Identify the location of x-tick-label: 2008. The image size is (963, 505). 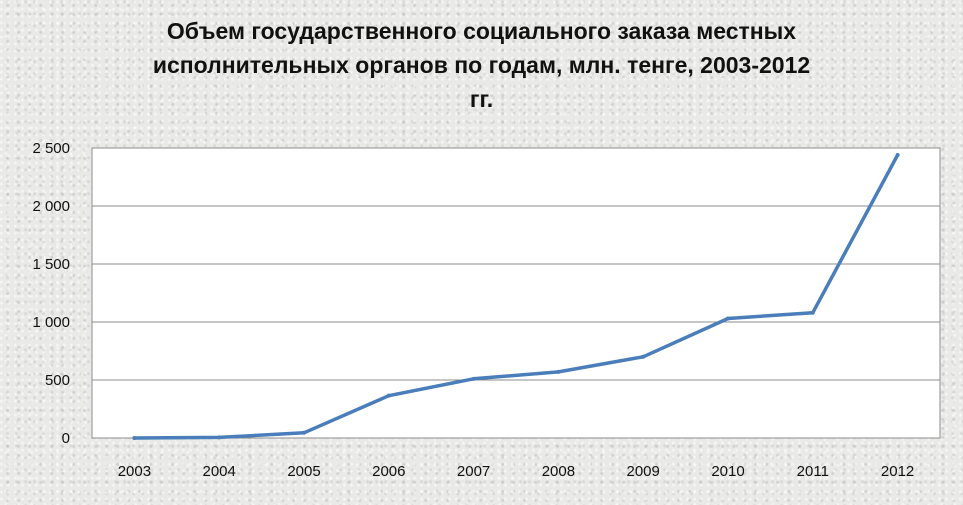
(558, 471).